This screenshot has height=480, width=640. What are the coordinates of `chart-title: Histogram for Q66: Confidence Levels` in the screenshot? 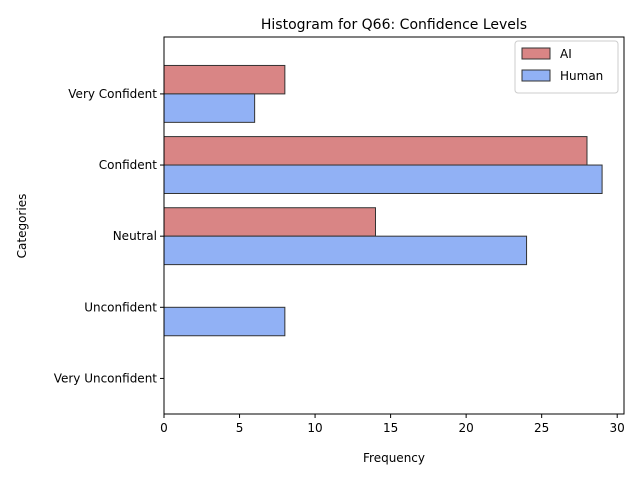 It's located at (394, 25).